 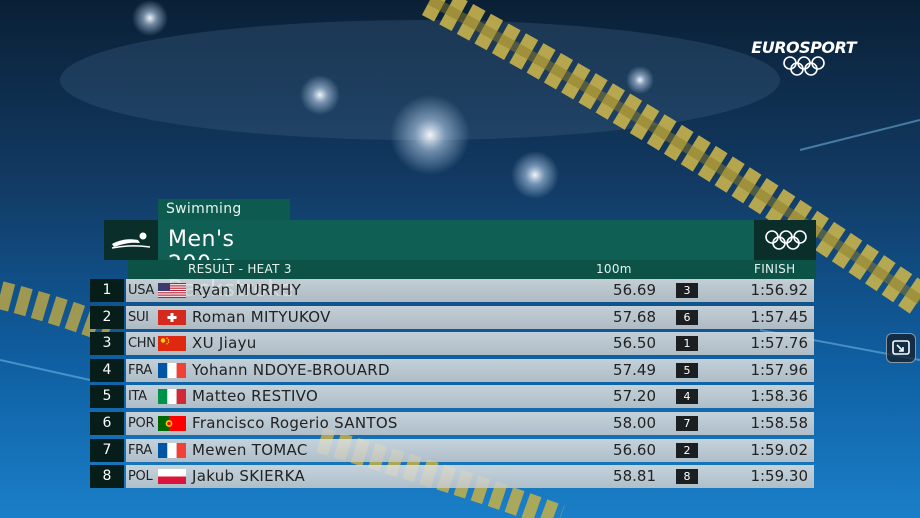 I want to click on rank-number: 1, so click(x=107, y=290).